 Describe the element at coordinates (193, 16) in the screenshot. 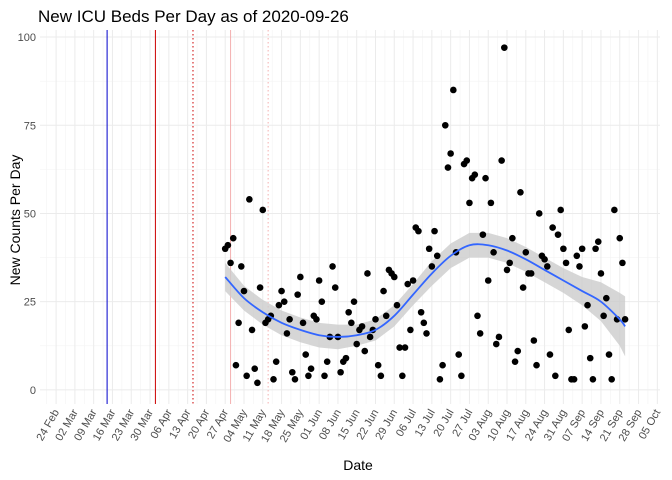

I see `chart-title: New ICU Beds Per Day as of 2020-09-26` at that location.